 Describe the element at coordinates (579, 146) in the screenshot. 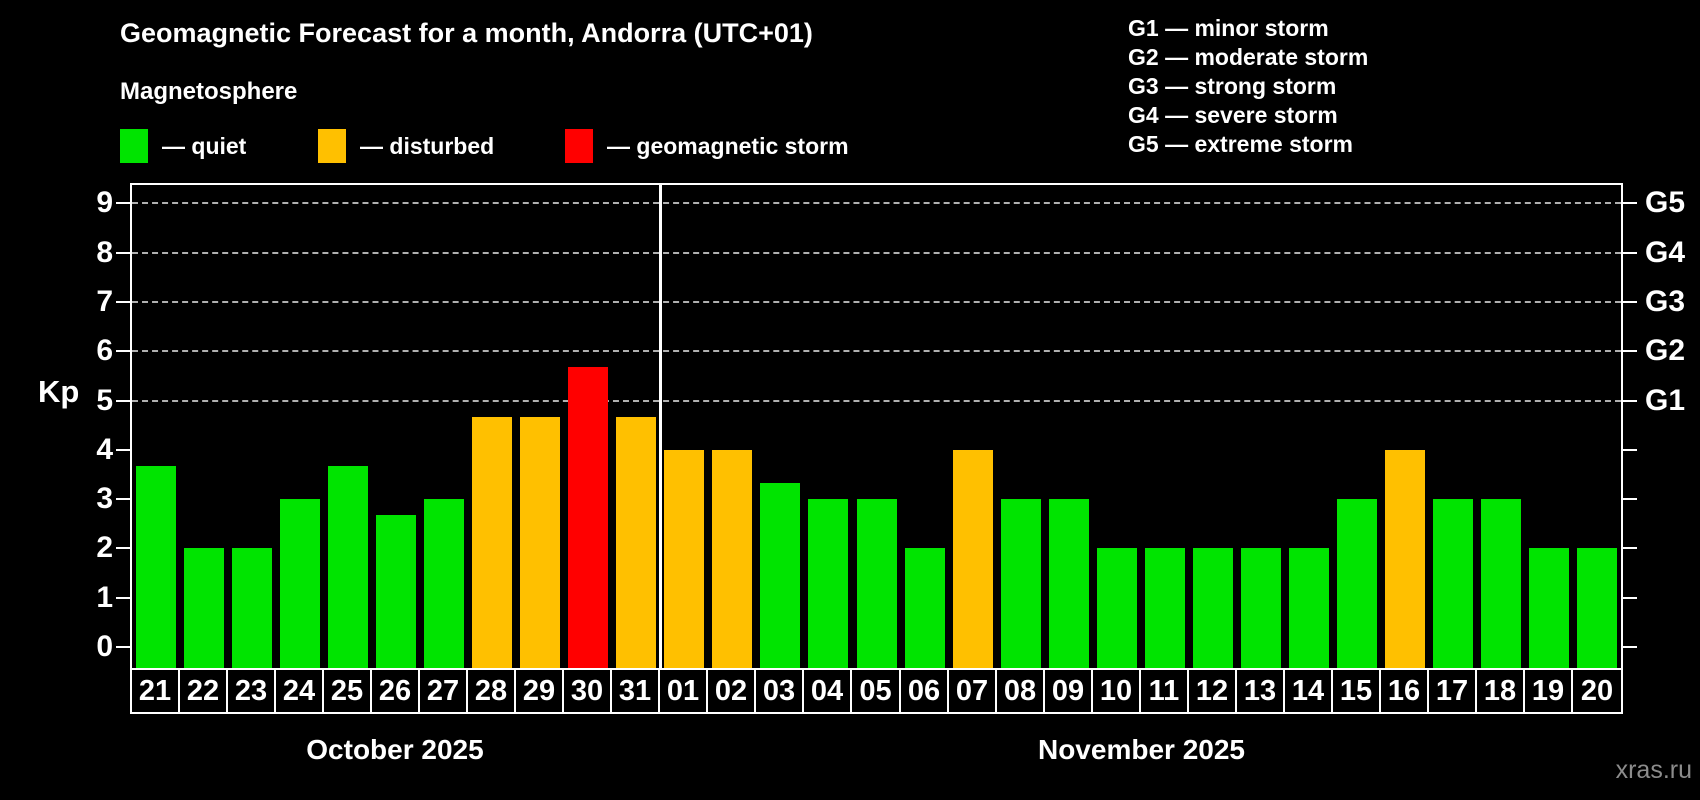

I see `legend-swatch-storm` at that location.